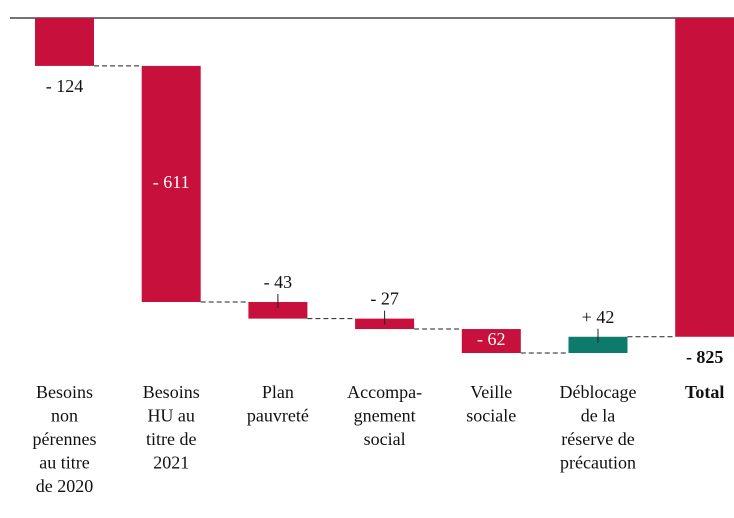  I want to click on category-label: Veille, so click(491, 392).